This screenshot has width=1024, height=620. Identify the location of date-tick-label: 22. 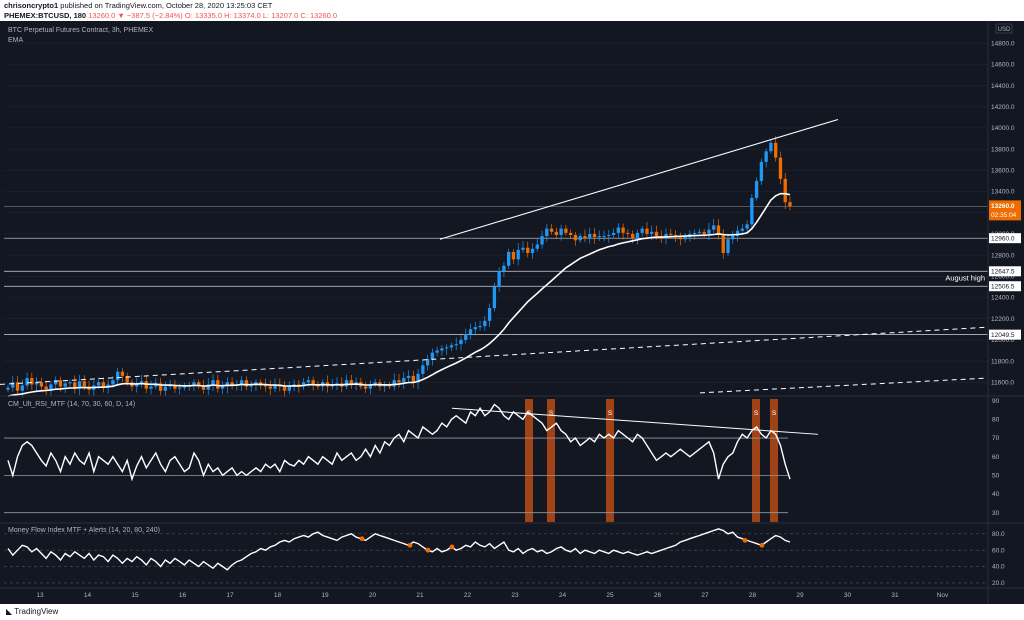
(468, 595).